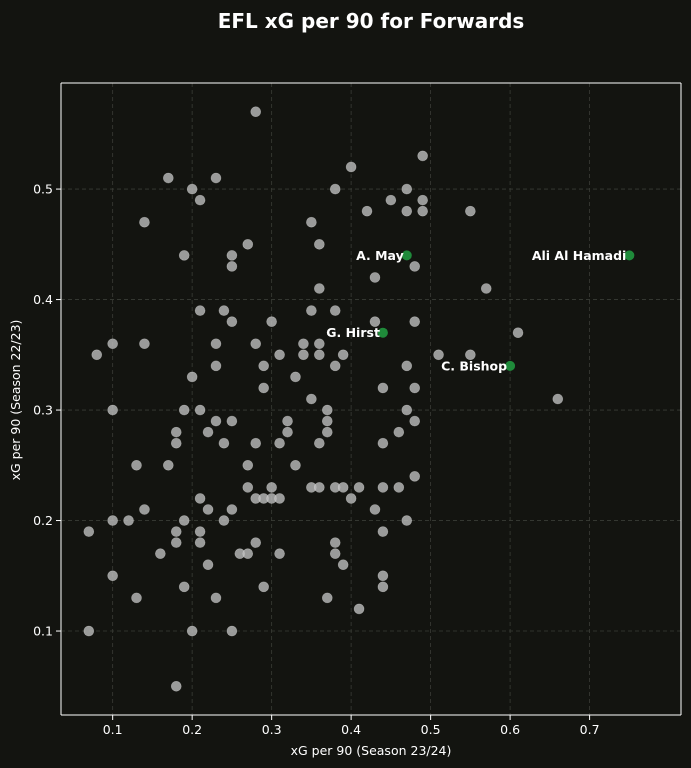 The image size is (691, 768). What do you see at coordinates (371, 21) in the screenshot?
I see `chart-title: EFL xG per 90 for Forwards` at bounding box center [371, 21].